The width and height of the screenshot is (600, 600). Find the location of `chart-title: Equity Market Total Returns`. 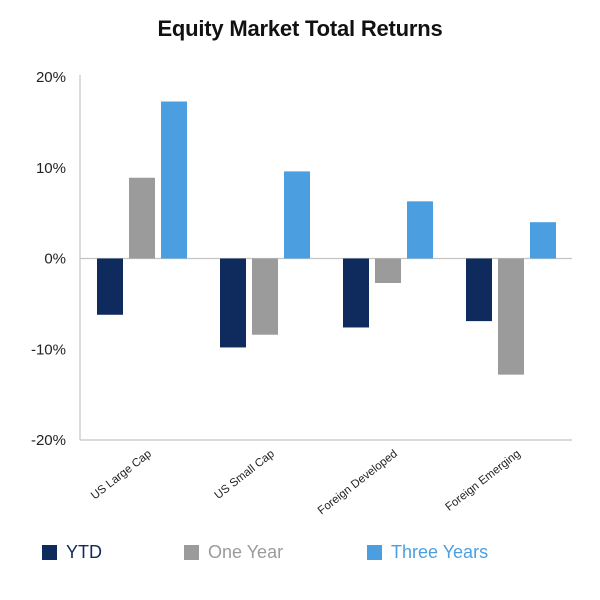

chart-title: Equity Market Total Returns is located at coordinates (300, 28).